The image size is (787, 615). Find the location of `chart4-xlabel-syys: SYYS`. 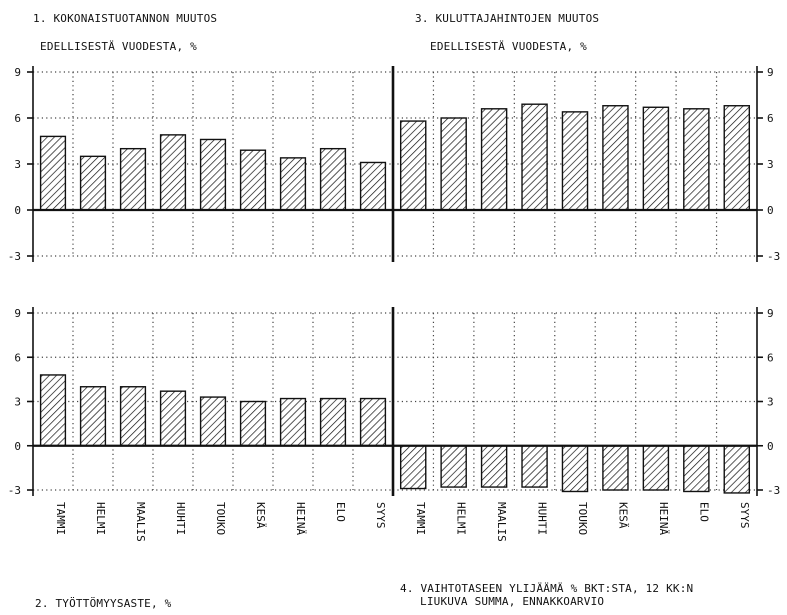

chart4-xlabel-syys: SYYS is located at coordinates (744, 515).